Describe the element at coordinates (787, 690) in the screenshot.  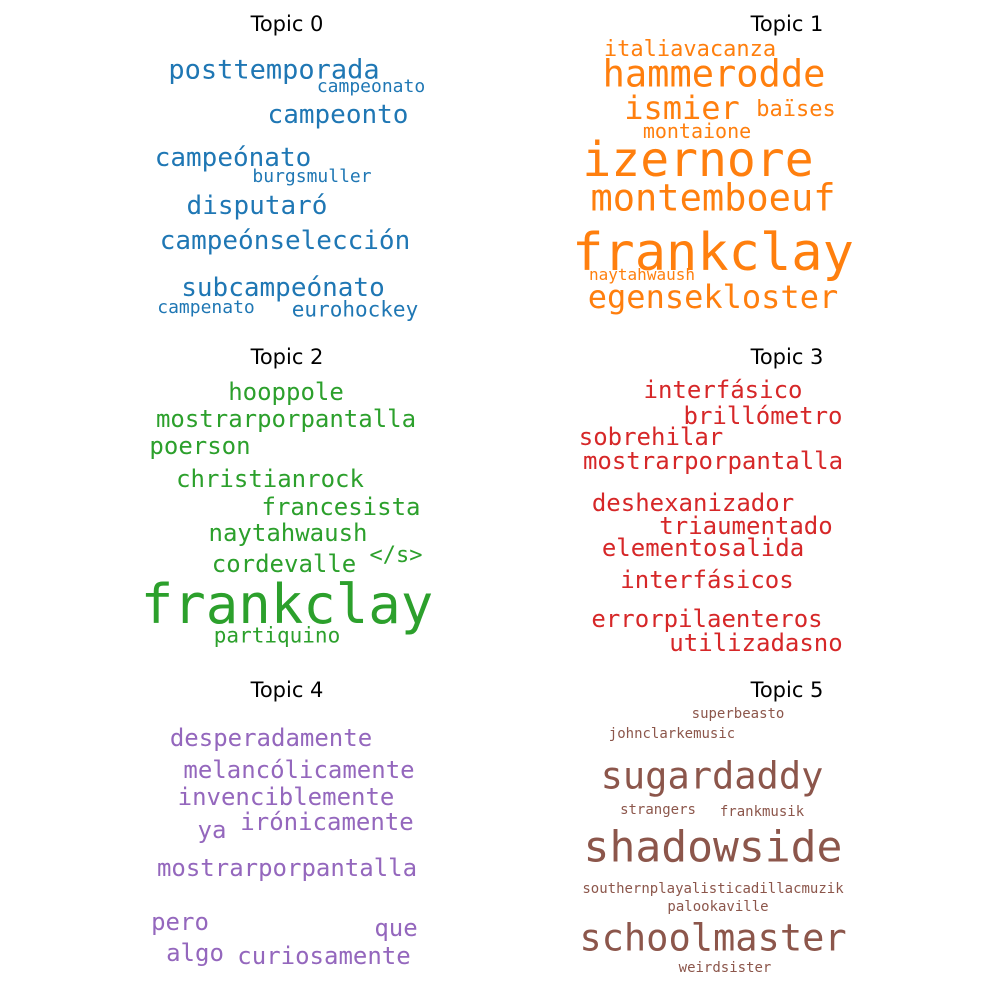
I see `topic-title: Topic 5` at that location.